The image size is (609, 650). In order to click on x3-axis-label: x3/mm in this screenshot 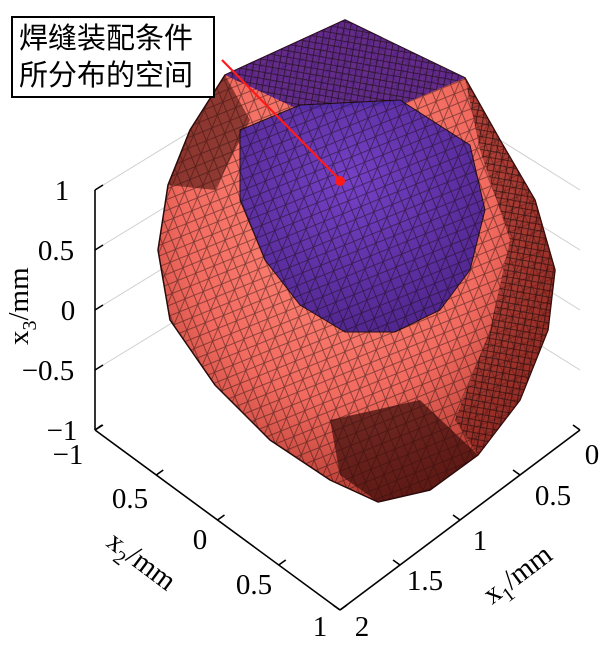, I will do `click(22, 306)`.